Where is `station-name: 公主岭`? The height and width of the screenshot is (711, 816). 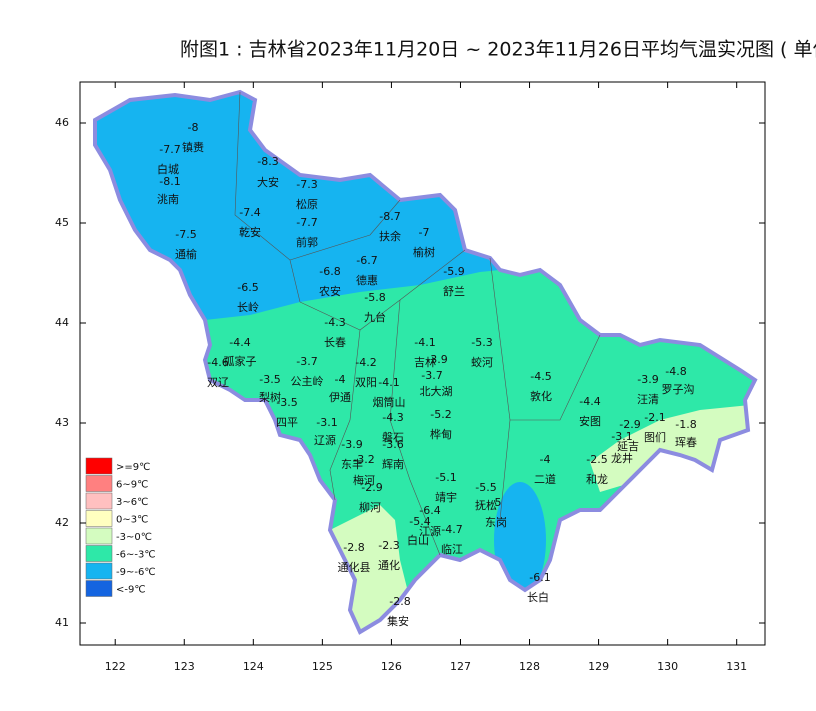 station-name: 公主岭 is located at coordinates (307, 381).